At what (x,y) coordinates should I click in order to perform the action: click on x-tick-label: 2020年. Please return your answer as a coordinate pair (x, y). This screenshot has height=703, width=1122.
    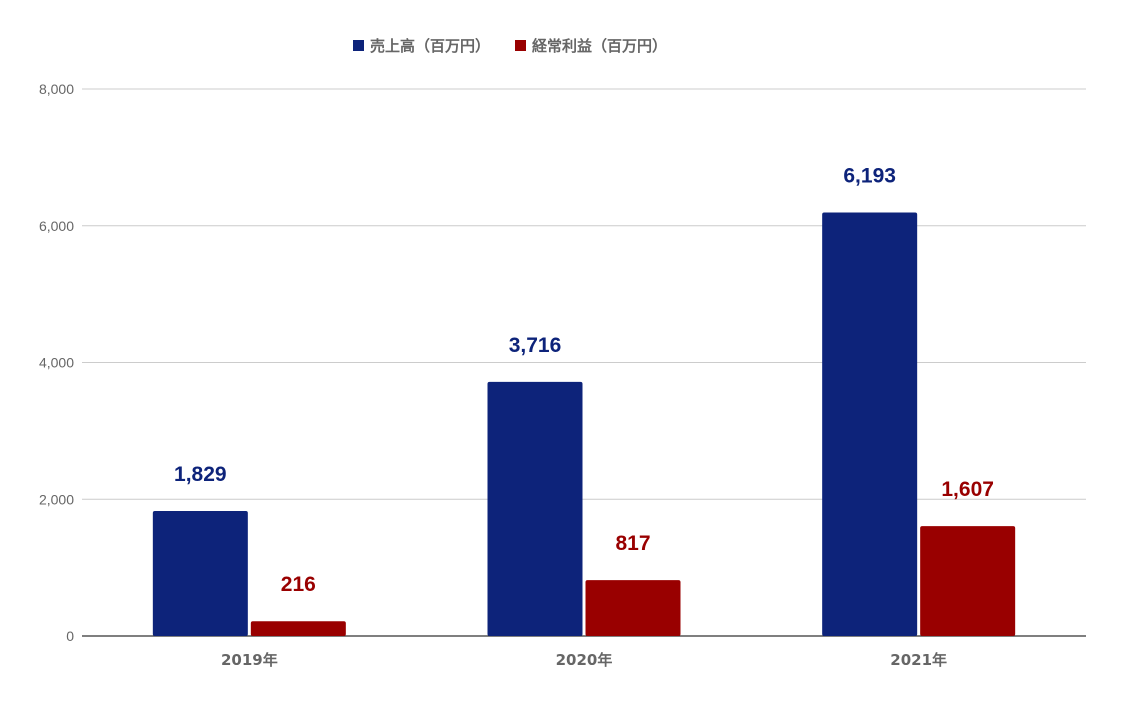
    Looking at the image, I should click on (584, 660).